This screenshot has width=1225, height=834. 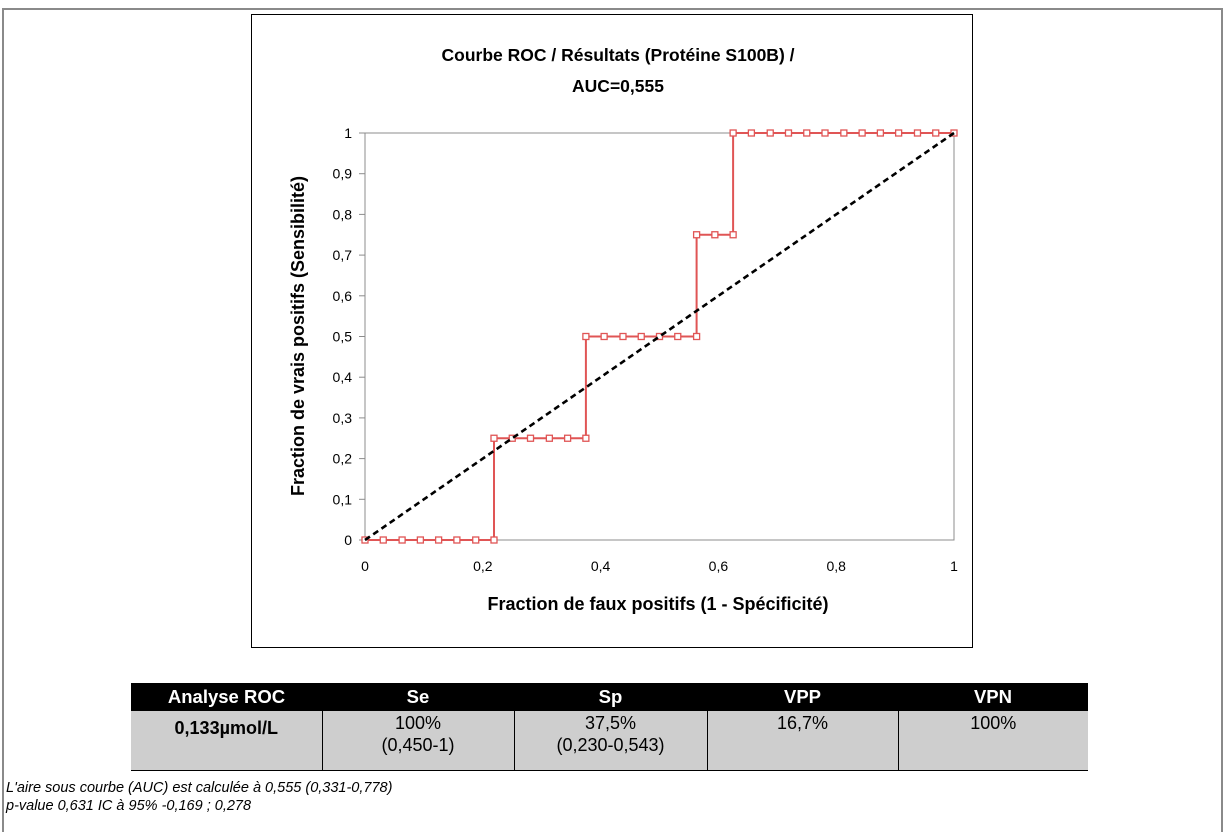 I want to click on y-ticks: 0 0,1 0,2 0,3 0,4 0,5 0,6 0,7 0,8 0,9 1, so click(x=349, y=336).